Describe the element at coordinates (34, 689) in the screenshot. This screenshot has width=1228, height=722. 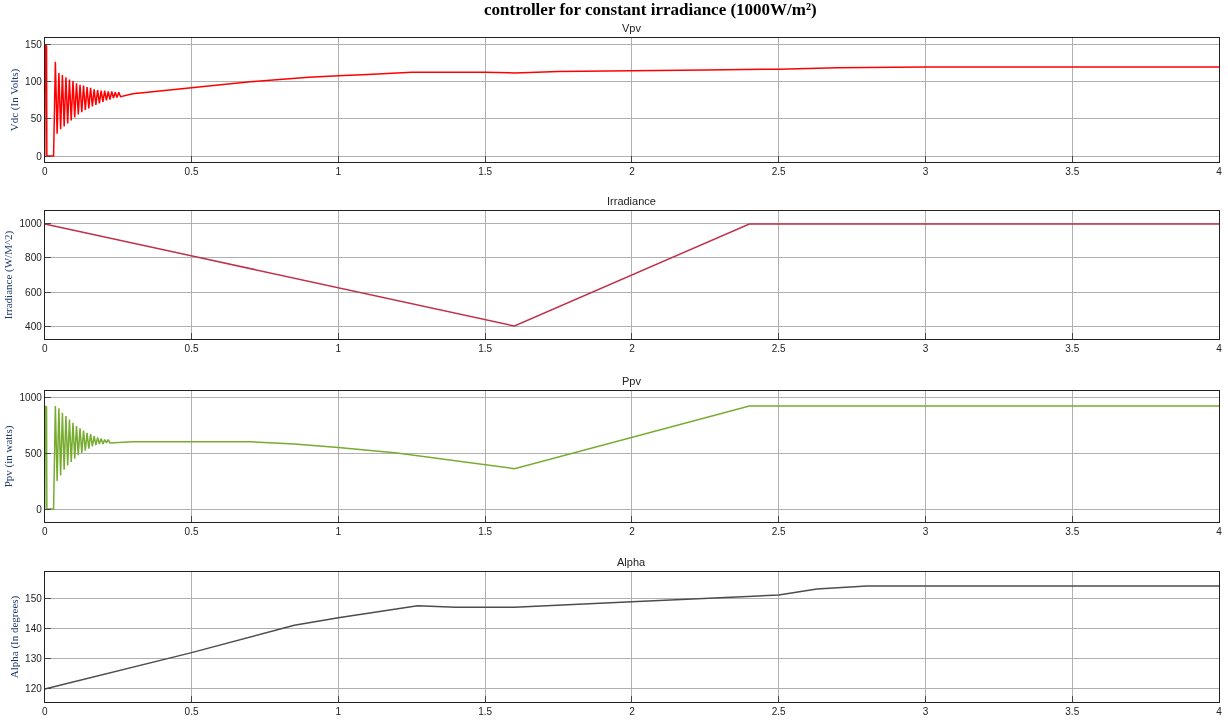
I see `y-tick-label: 120` at that location.